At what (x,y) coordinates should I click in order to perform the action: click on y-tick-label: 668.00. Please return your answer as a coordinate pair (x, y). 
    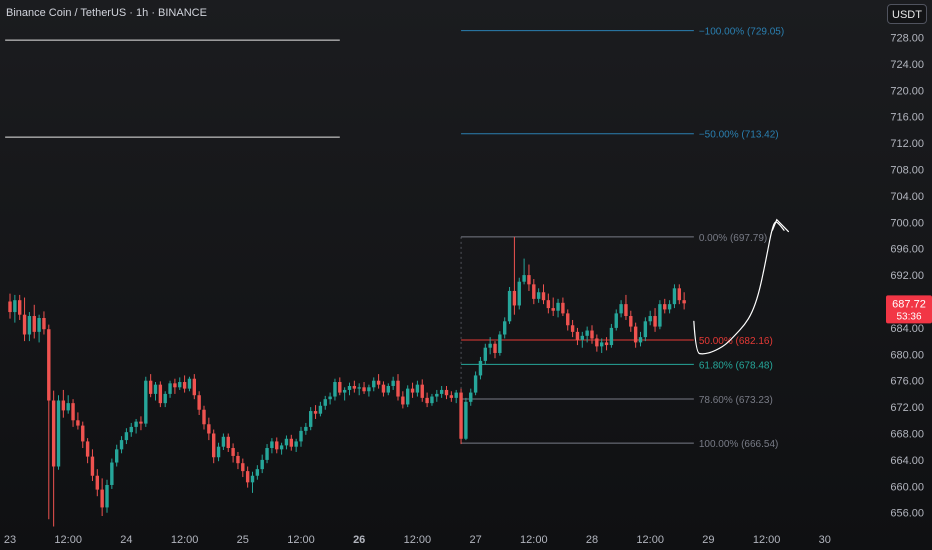
    Looking at the image, I should click on (907, 435).